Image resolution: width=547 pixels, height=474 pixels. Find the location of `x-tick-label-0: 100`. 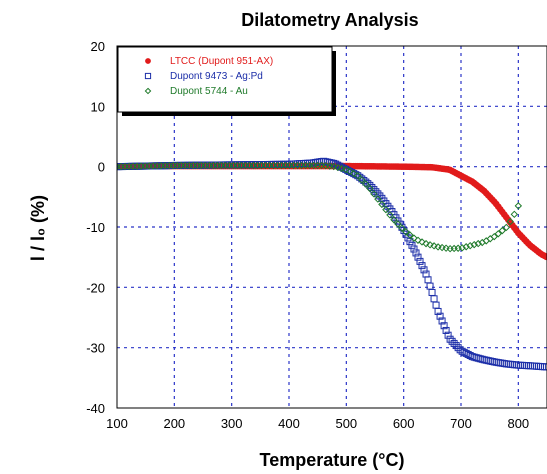

x-tick-label-0: 100 is located at coordinates (117, 423).